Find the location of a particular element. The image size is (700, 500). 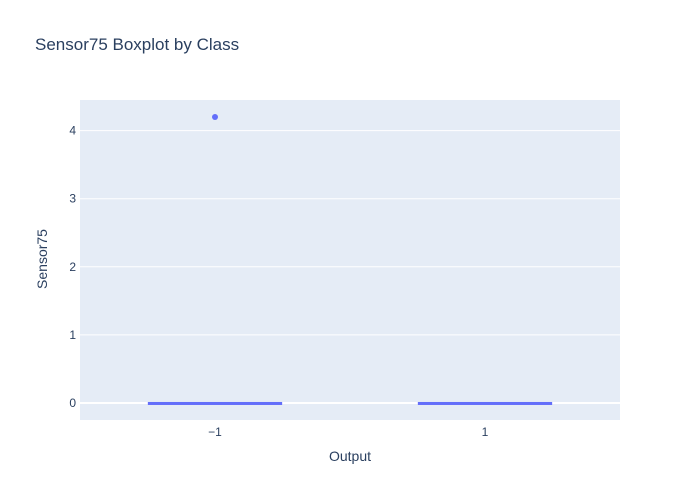

x-tick-label: −1 is located at coordinates (215, 432).